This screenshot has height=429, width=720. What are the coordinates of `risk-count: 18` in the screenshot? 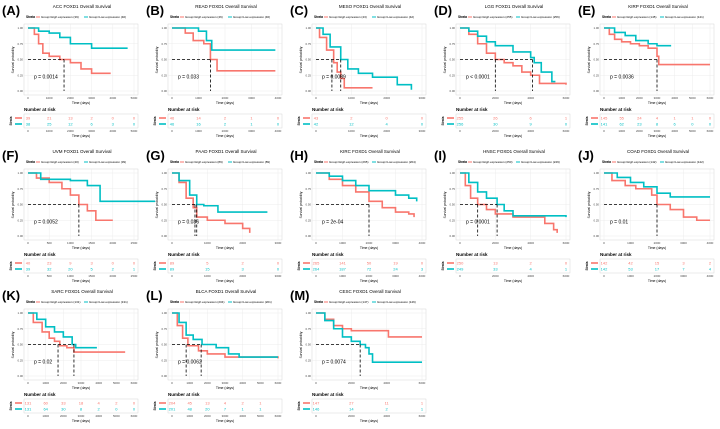 It's located at (81, 403).